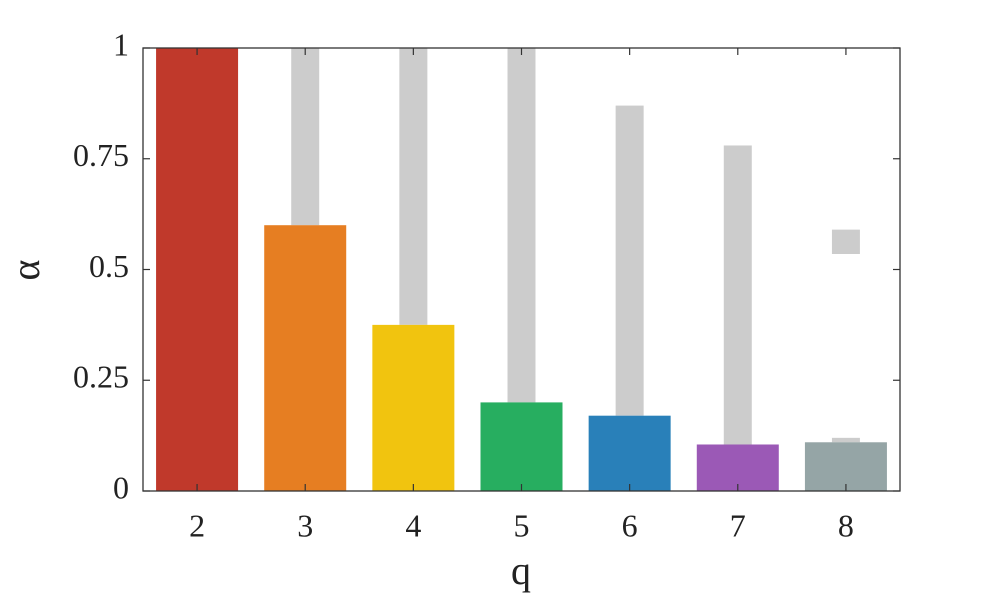 This screenshot has width=997, height=600. Describe the element at coordinates (522, 525) in the screenshot. I see `x-tick-label: 5` at that location.